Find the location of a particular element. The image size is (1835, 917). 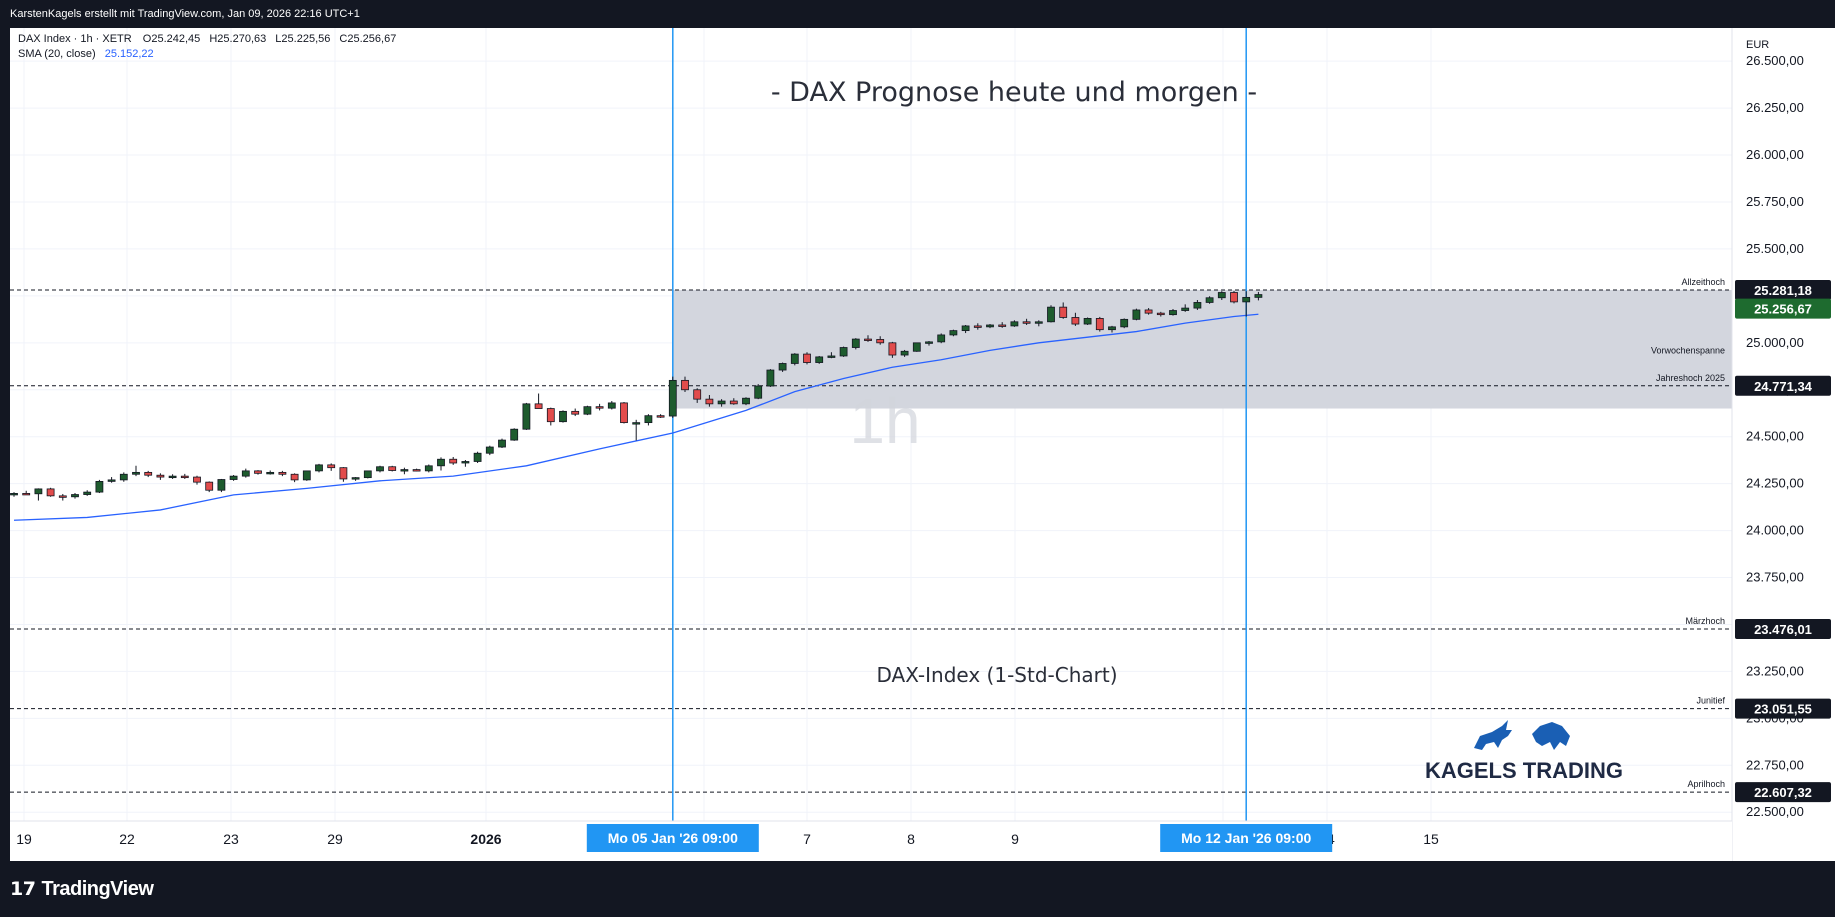

tradingview-logo: 17 TradingView is located at coordinates (82, 889).